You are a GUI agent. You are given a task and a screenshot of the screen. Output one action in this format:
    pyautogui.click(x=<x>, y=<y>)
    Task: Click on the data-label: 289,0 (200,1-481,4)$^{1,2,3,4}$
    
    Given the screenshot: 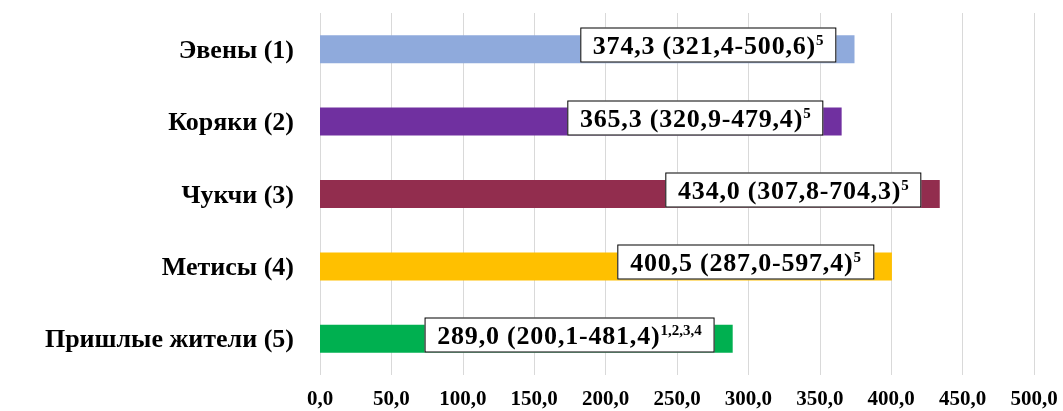 What is the action you would take?
    pyautogui.click(x=569, y=335)
    